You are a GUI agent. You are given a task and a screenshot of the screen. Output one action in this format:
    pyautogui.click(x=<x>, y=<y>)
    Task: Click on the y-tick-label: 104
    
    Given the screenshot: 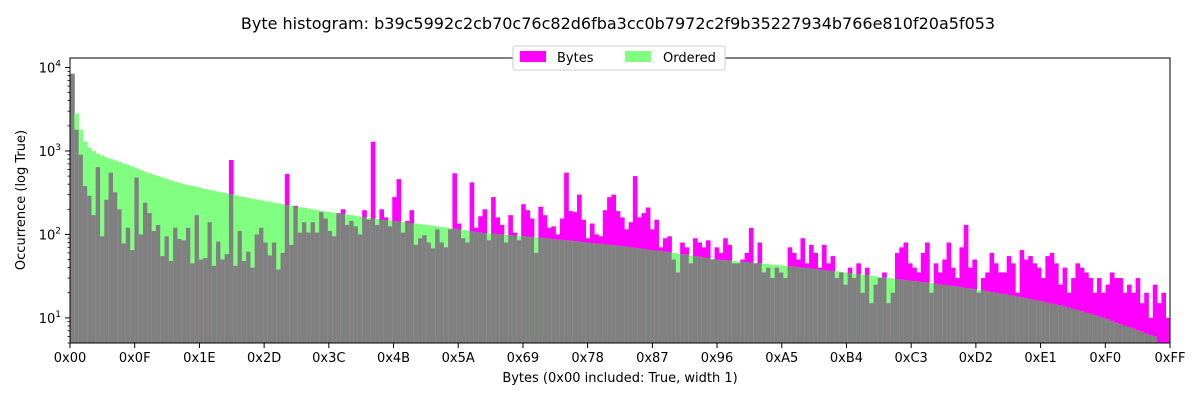 What is the action you would take?
    pyautogui.click(x=50, y=68)
    